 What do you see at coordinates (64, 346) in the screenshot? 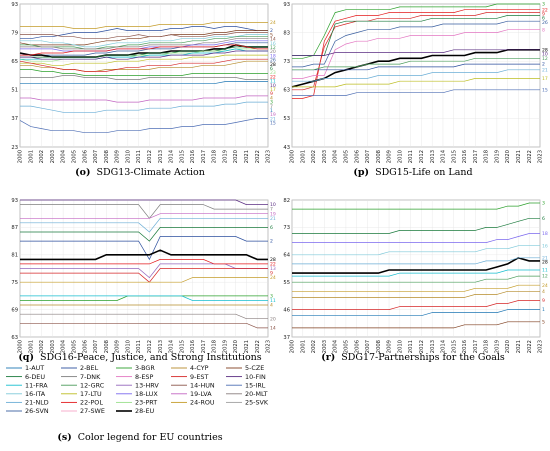
I see `x-tick-label: 2004` at bounding box center [64, 346].